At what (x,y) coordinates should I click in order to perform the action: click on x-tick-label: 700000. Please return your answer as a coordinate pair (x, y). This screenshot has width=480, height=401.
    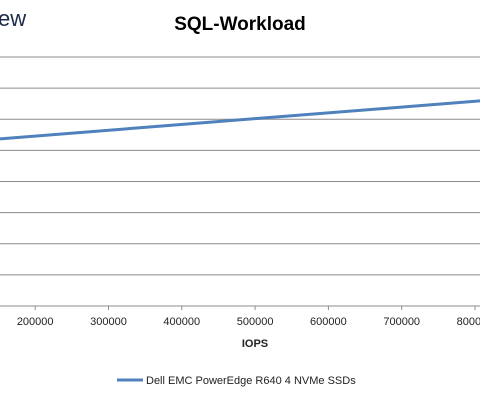
    Looking at the image, I should click on (401, 322).